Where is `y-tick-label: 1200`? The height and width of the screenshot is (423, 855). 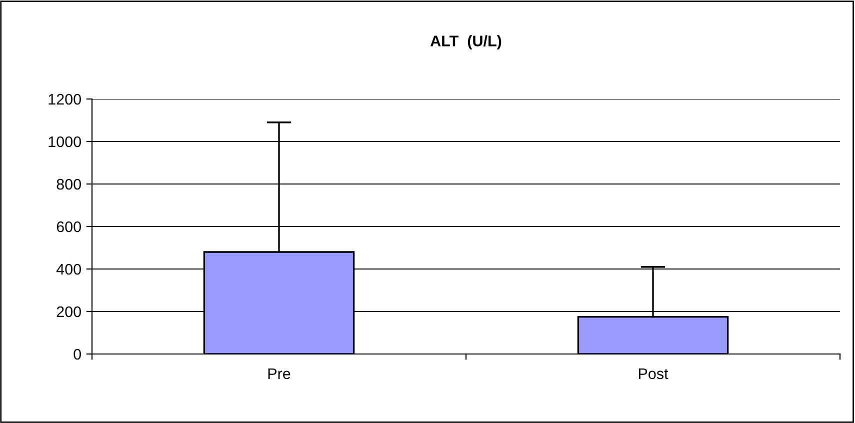
y-tick-label: 1200 is located at coordinates (64, 99).